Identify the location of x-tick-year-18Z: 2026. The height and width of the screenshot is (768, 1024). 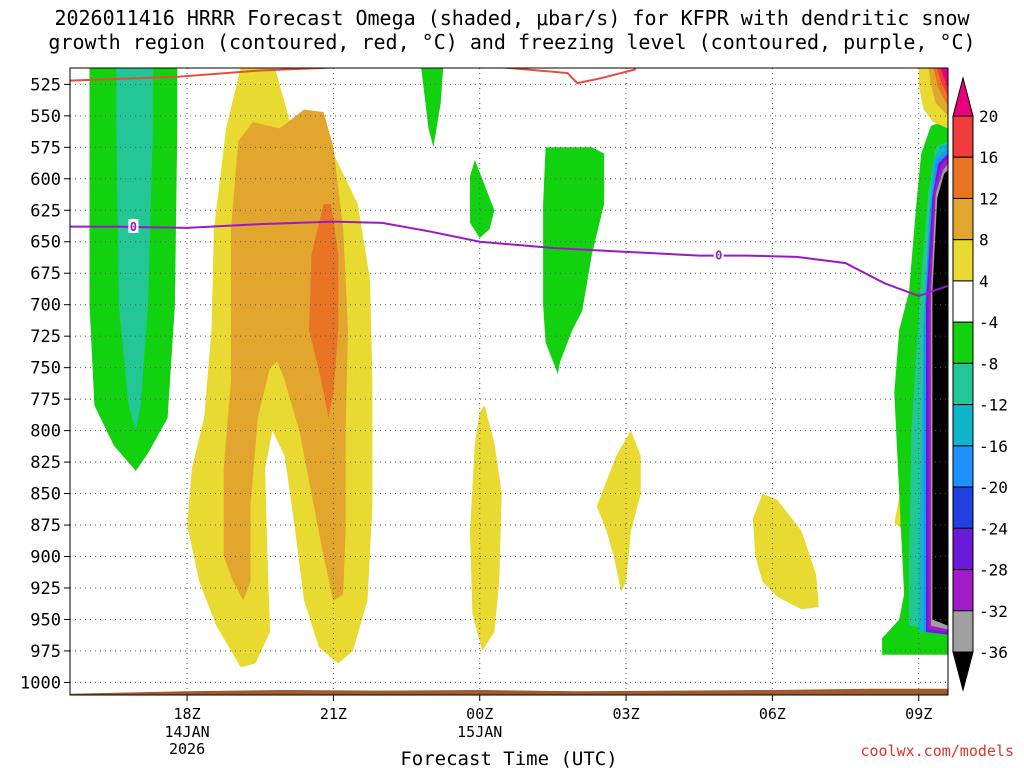
(187, 749).